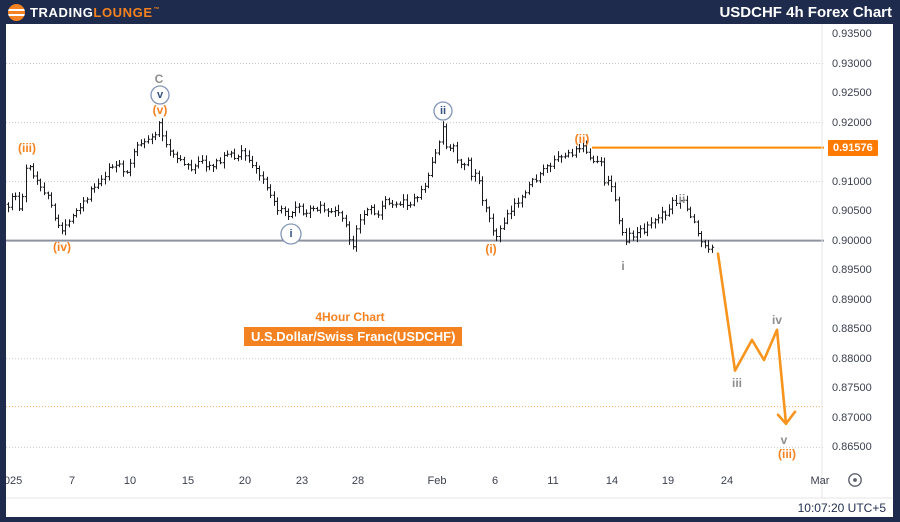 Image resolution: width=900 pixels, height=522 pixels. I want to click on wave-label-gray: v, so click(784, 440).